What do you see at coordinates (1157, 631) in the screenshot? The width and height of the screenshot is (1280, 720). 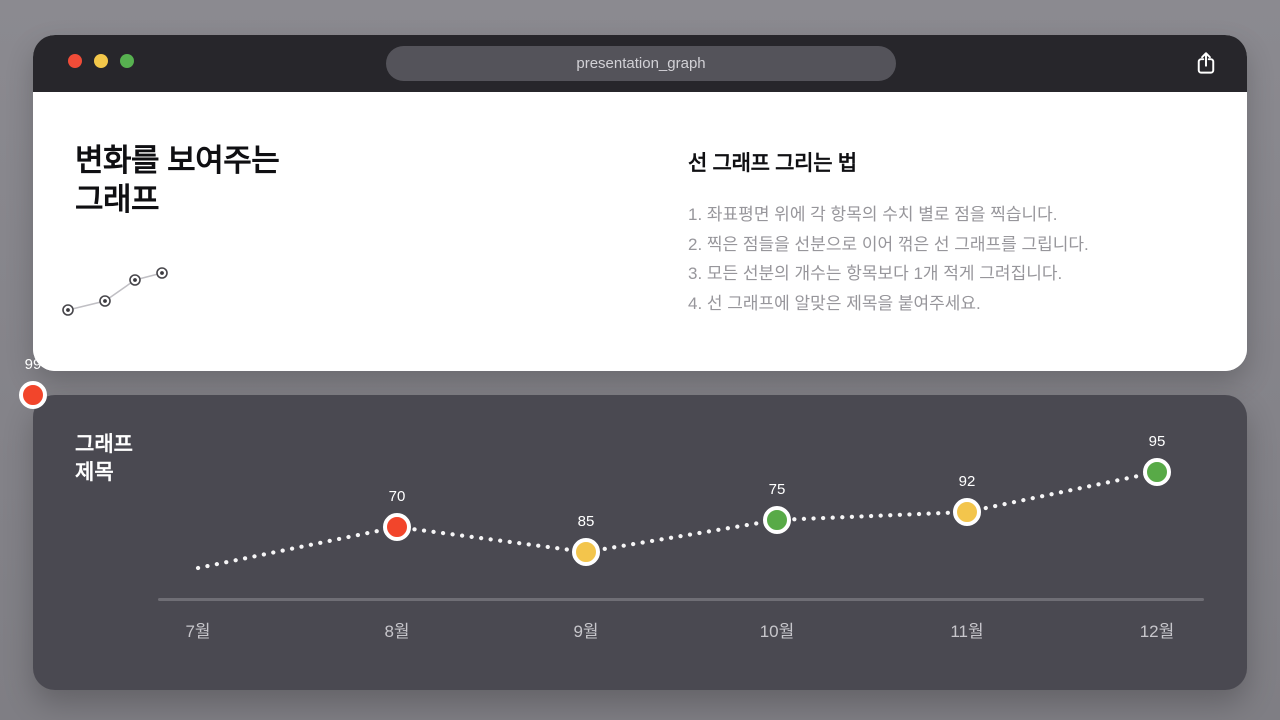 I see `x-axis-label: 12월` at bounding box center [1157, 631].